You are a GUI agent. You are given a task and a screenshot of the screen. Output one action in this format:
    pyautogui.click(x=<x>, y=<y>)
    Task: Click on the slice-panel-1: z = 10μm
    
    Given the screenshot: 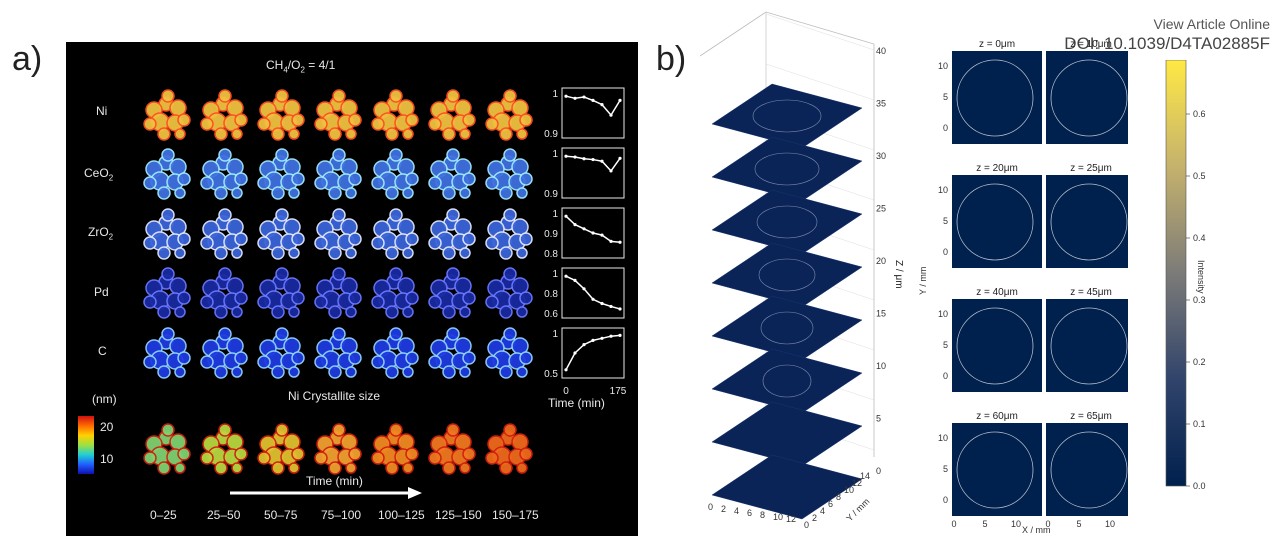 What is the action you would take?
    pyautogui.click(x=1087, y=91)
    